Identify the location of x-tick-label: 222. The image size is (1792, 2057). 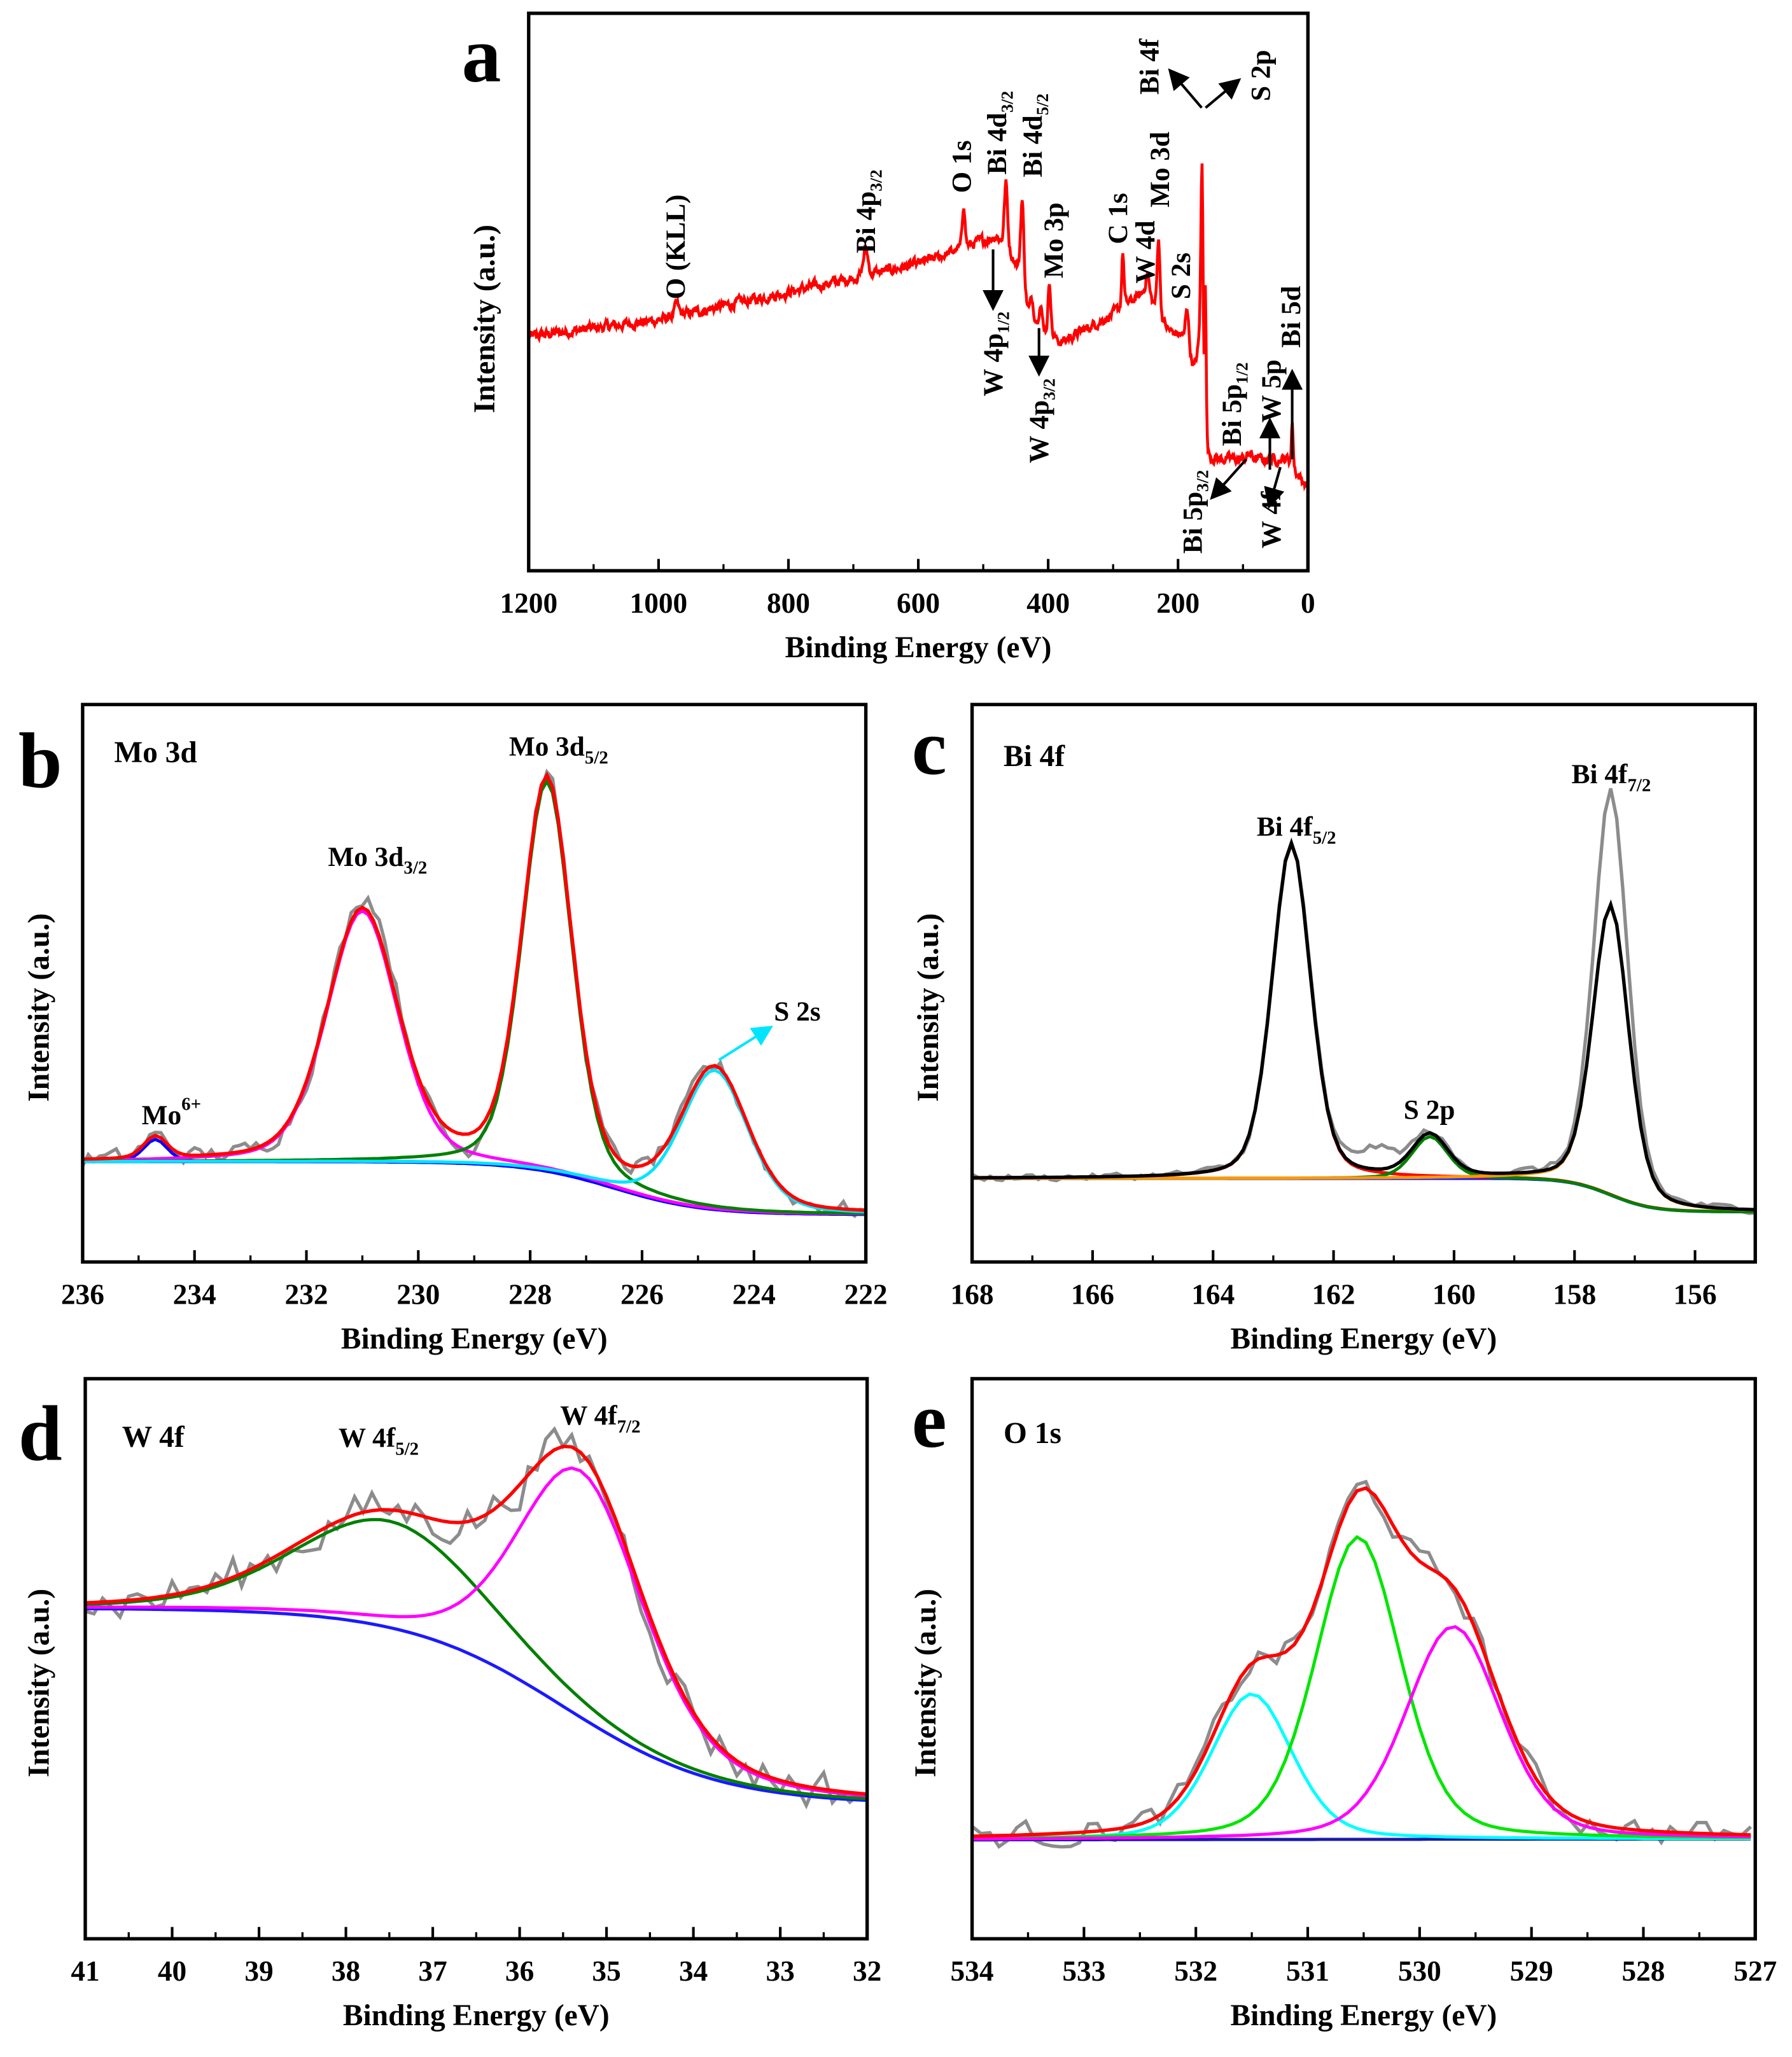
(866, 1294).